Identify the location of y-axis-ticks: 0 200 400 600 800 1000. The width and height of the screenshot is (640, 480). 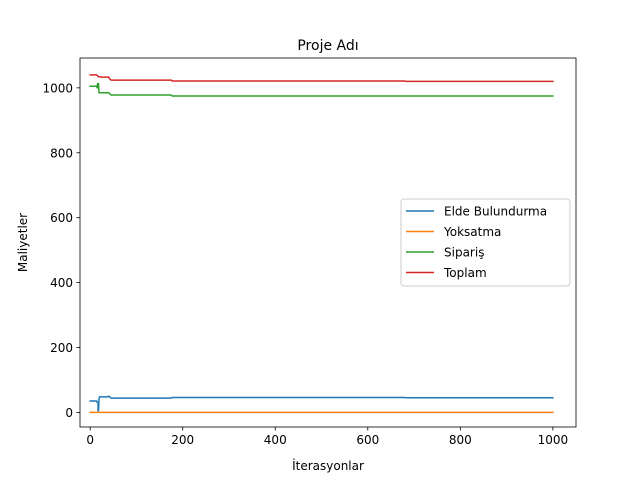
(61, 250).